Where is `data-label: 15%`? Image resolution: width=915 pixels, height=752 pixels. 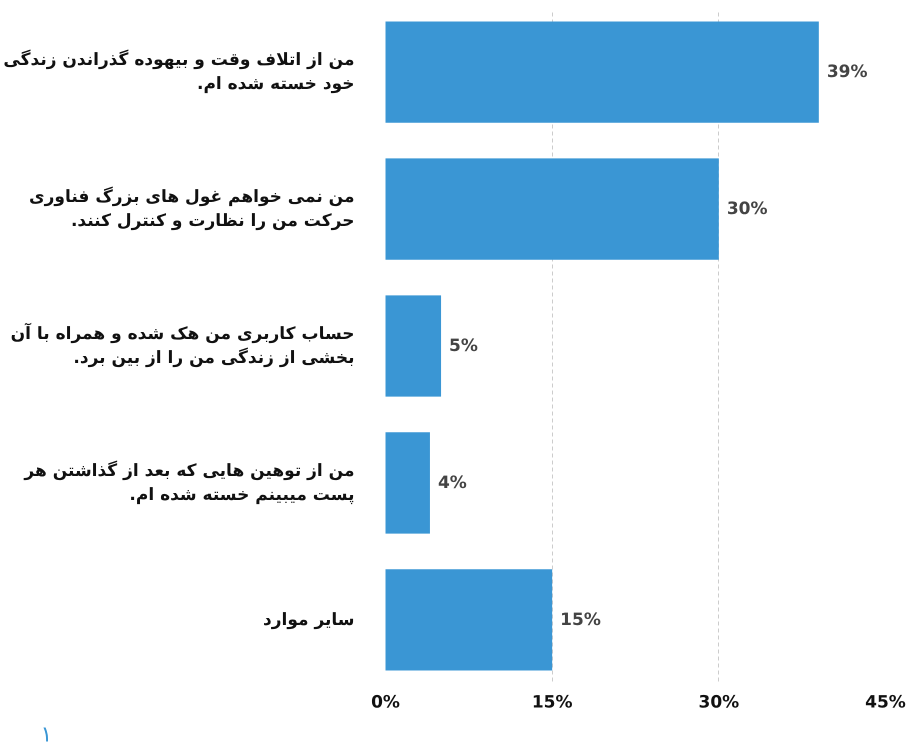 data-label: 15% is located at coordinates (580, 620).